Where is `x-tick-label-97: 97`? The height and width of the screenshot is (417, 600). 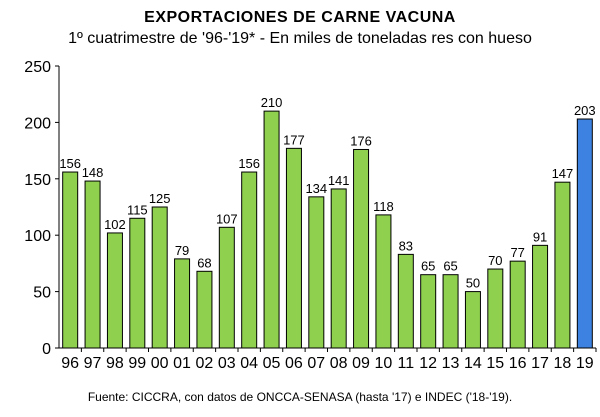
x-tick-label-97: 97 is located at coordinates (93, 363).